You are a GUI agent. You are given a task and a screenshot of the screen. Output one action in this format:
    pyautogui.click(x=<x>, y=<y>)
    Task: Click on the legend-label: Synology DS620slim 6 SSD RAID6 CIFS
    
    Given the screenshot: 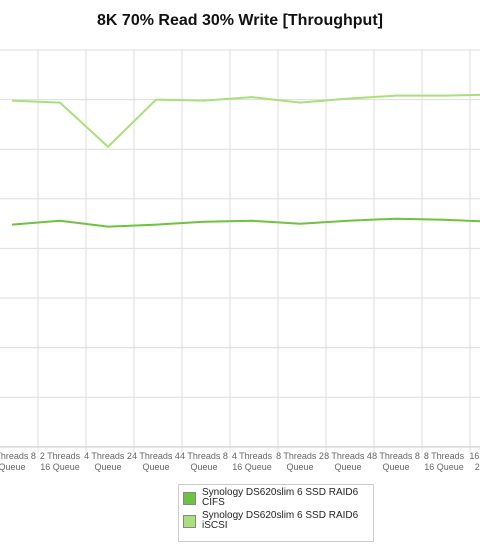 What is the action you would take?
    pyautogui.click(x=280, y=497)
    